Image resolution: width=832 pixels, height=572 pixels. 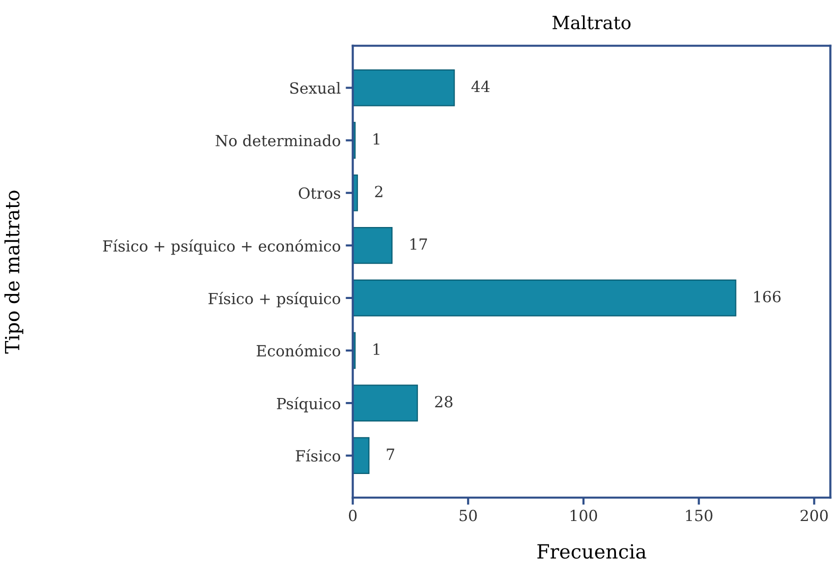 I want to click on y-axis-title: Tipo de maltrato, so click(x=14, y=272).